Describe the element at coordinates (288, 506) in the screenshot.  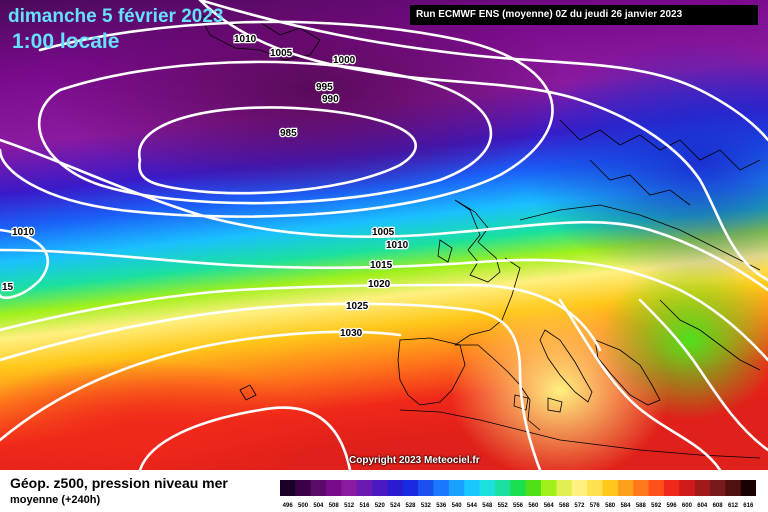
I see `color-scale-label: 496` at that location.